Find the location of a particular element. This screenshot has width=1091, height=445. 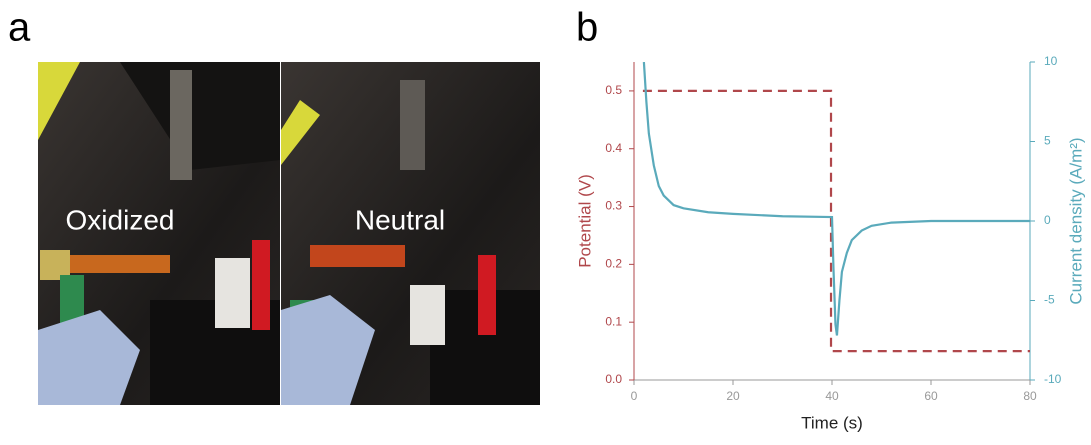

y2-tick-label: 0 is located at coordinates (1047, 220).